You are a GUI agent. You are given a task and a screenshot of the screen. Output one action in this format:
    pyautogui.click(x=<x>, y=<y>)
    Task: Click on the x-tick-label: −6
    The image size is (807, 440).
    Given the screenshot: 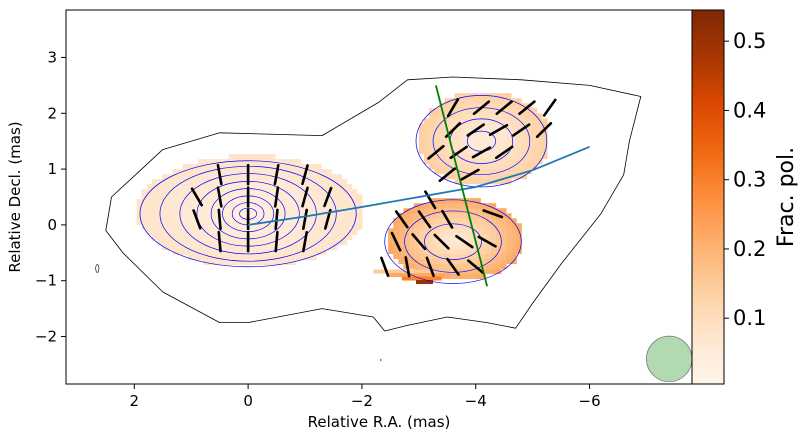 What is the action you would take?
    pyautogui.click(x=590, y=401)
    